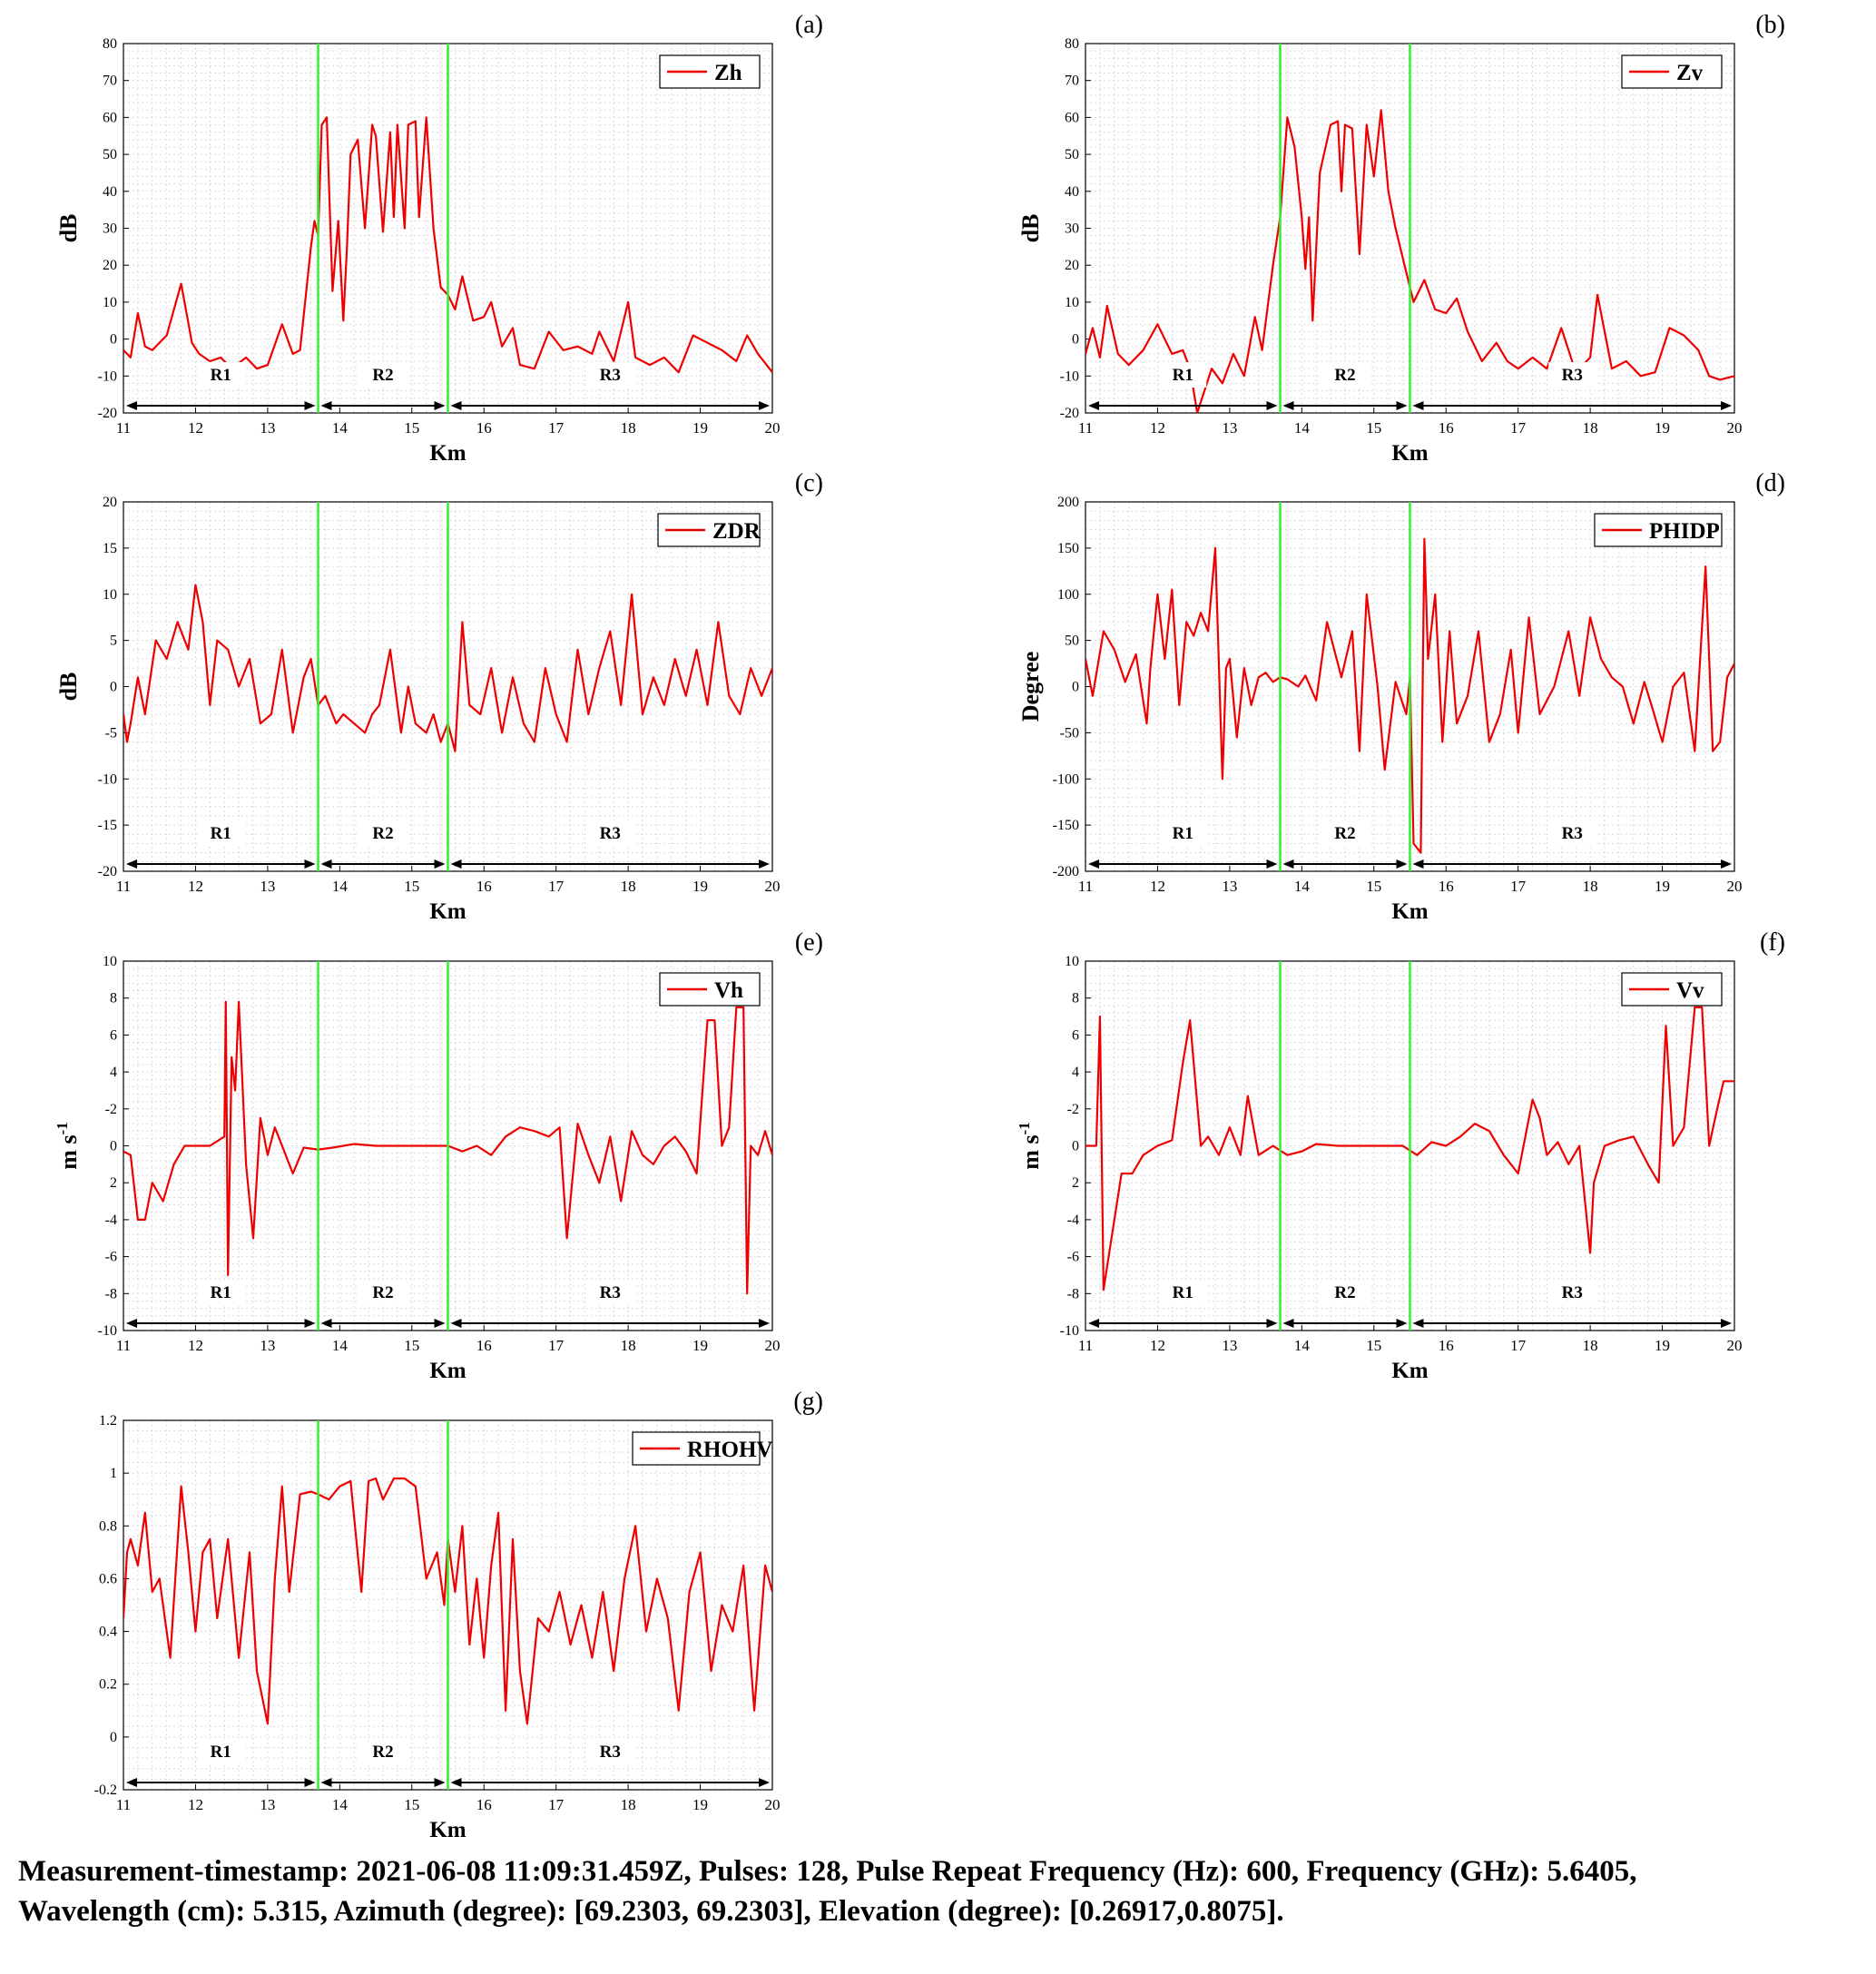 Image resolution: width=1876 pixels, height=1974 pixels. What do you see at coordinates (1770, 25) in the screenshot?
I see `panel-label: (b)` at bounding box center [1770, 25].